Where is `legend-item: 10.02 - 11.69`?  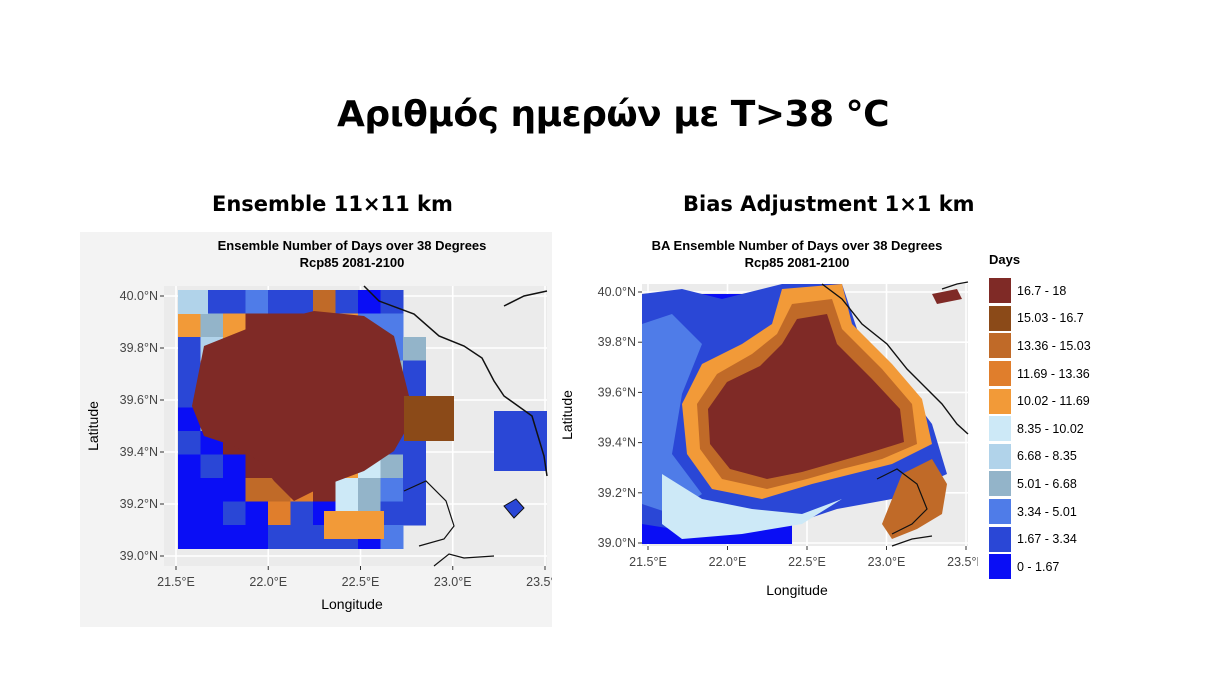
legend-item: 10.02 - 11.69 is located at coordinates (1040, 401).